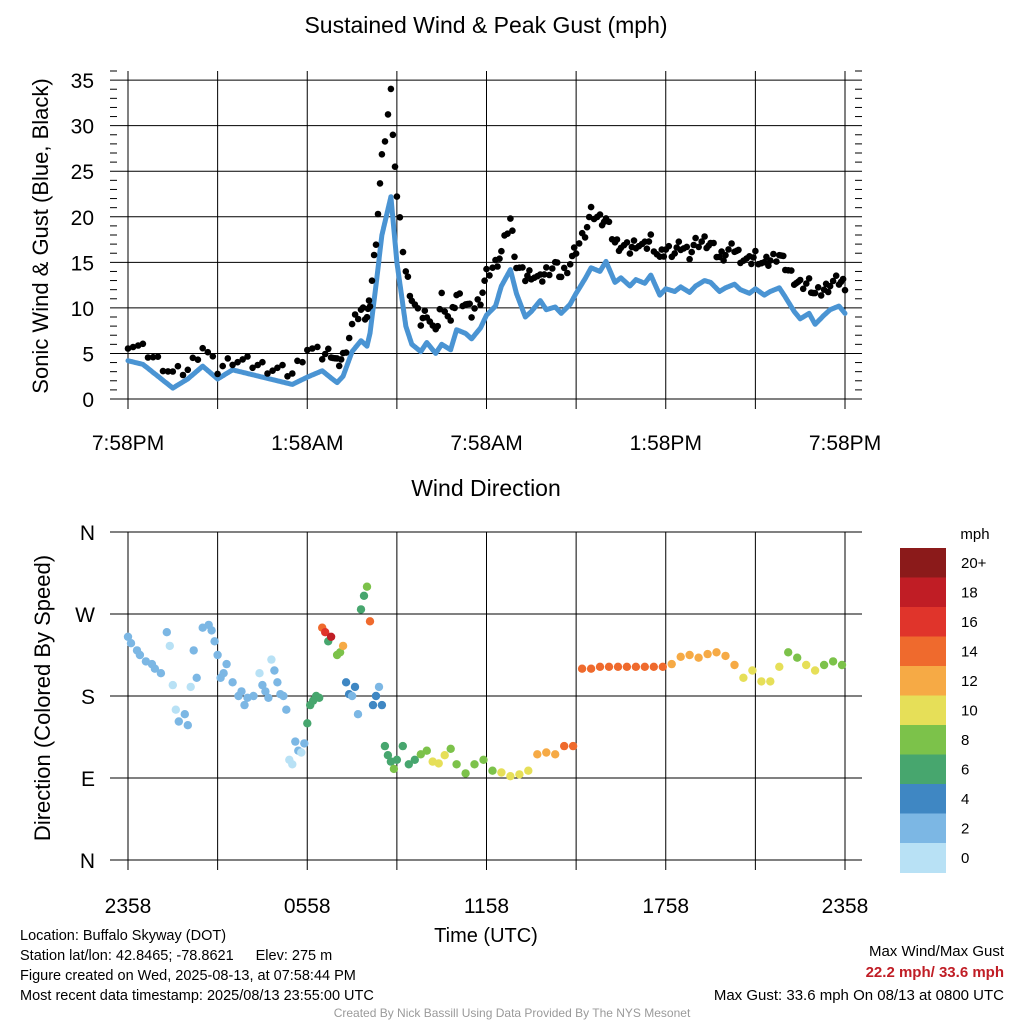  Describe the element at coordinates (969, 681) in the screenshot. I see `colorbar-label: 12` at that location.